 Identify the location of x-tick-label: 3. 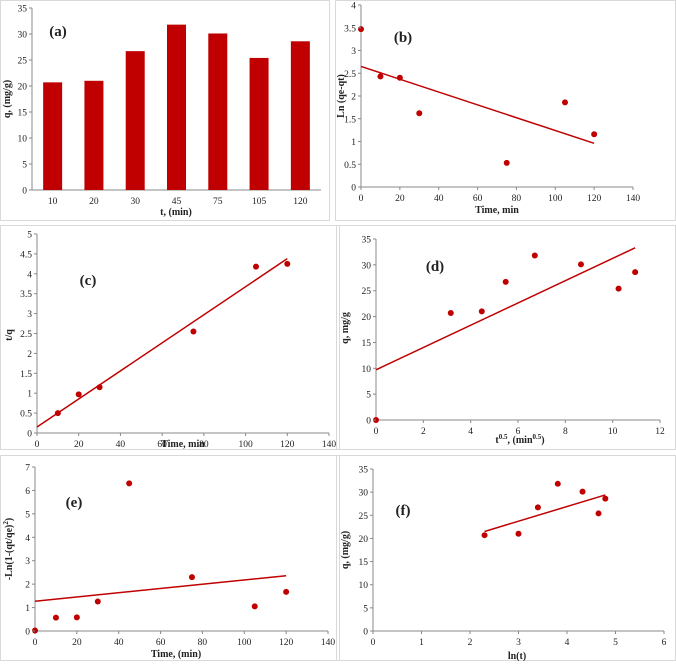
(518, 643).